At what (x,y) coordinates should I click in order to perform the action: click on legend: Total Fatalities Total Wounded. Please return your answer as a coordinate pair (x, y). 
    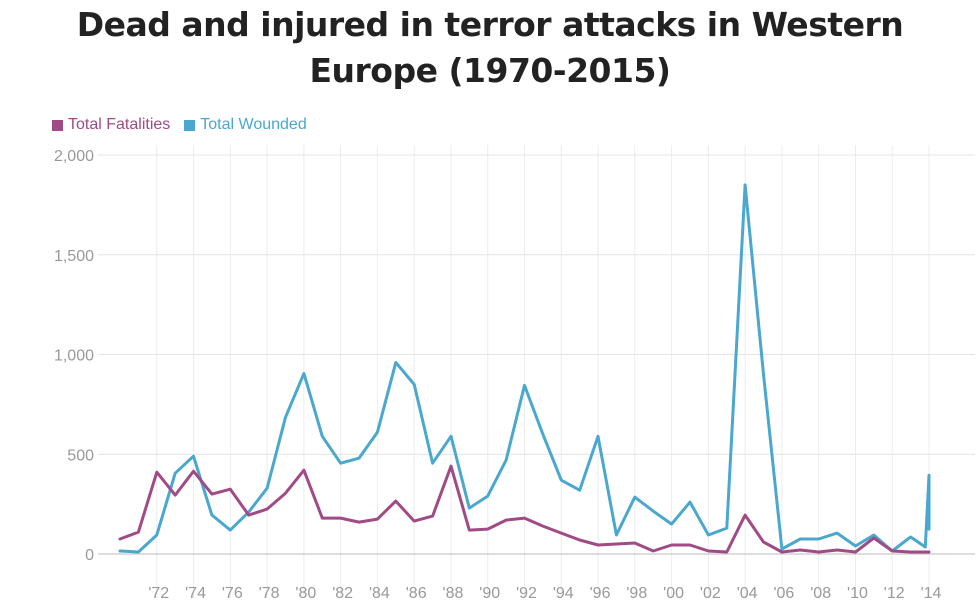
    Looking at the image, I should click on (179, 125).